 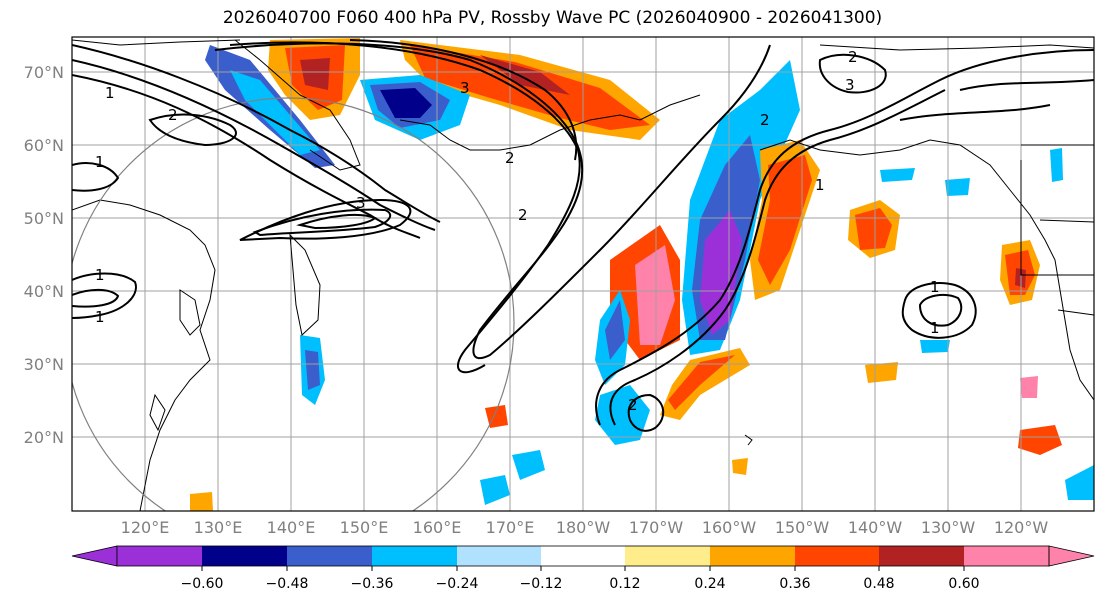 I want to click on colorbar-tick-label: 0.24, so click(x=709, y=584).